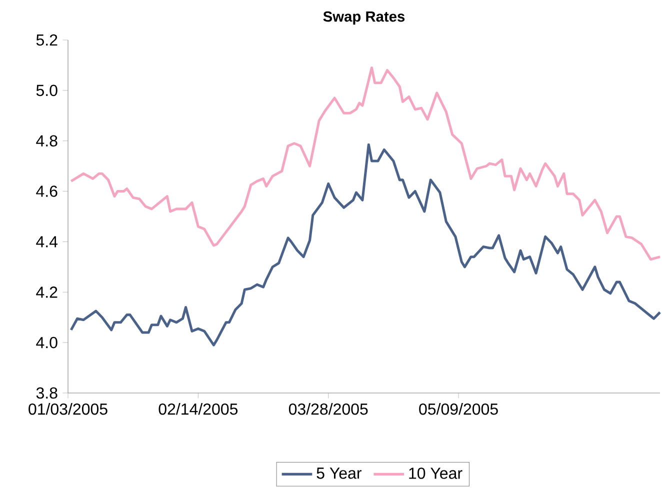 Image resolution: width=662 pixels, height=497 pixels. What do you see at coordinates (435, 473) in the screenshot?
I see `legend-label: 10 Year` at bounding box center [435, 473].